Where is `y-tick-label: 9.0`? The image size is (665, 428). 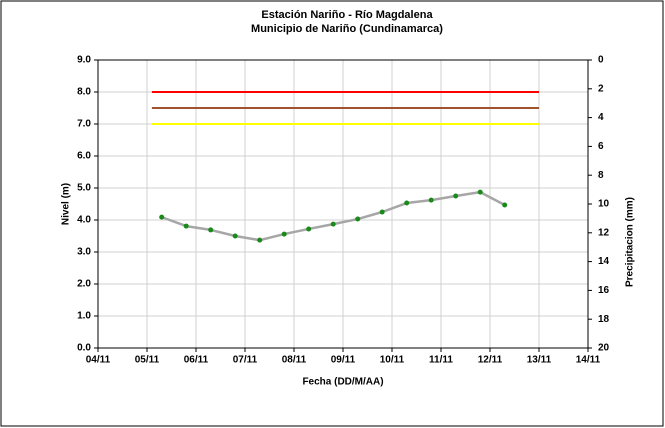
y-tick-label: 9.0 is located at coordinates (84, 60).